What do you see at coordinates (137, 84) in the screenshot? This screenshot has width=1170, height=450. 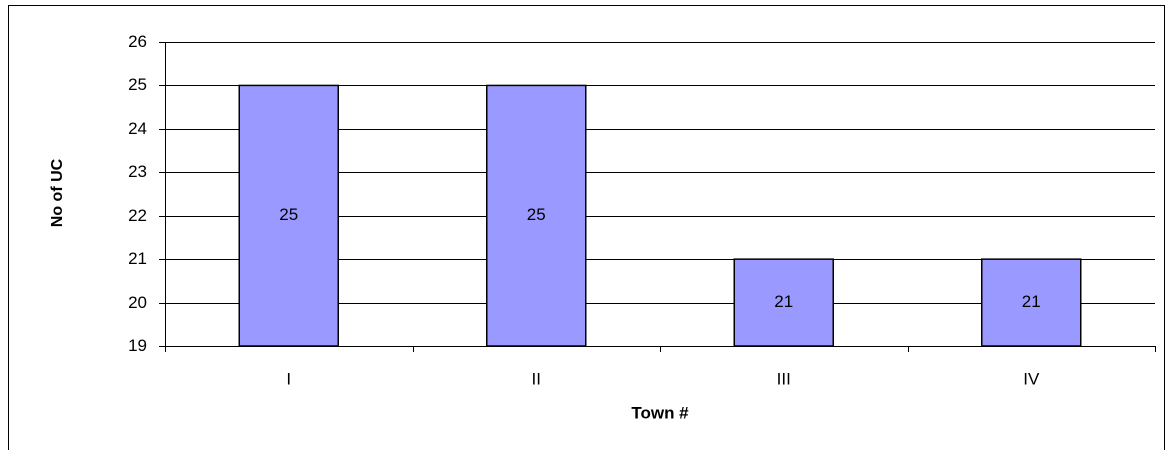 I see `y-tick-label: 25` at bounding box center [137, 84].